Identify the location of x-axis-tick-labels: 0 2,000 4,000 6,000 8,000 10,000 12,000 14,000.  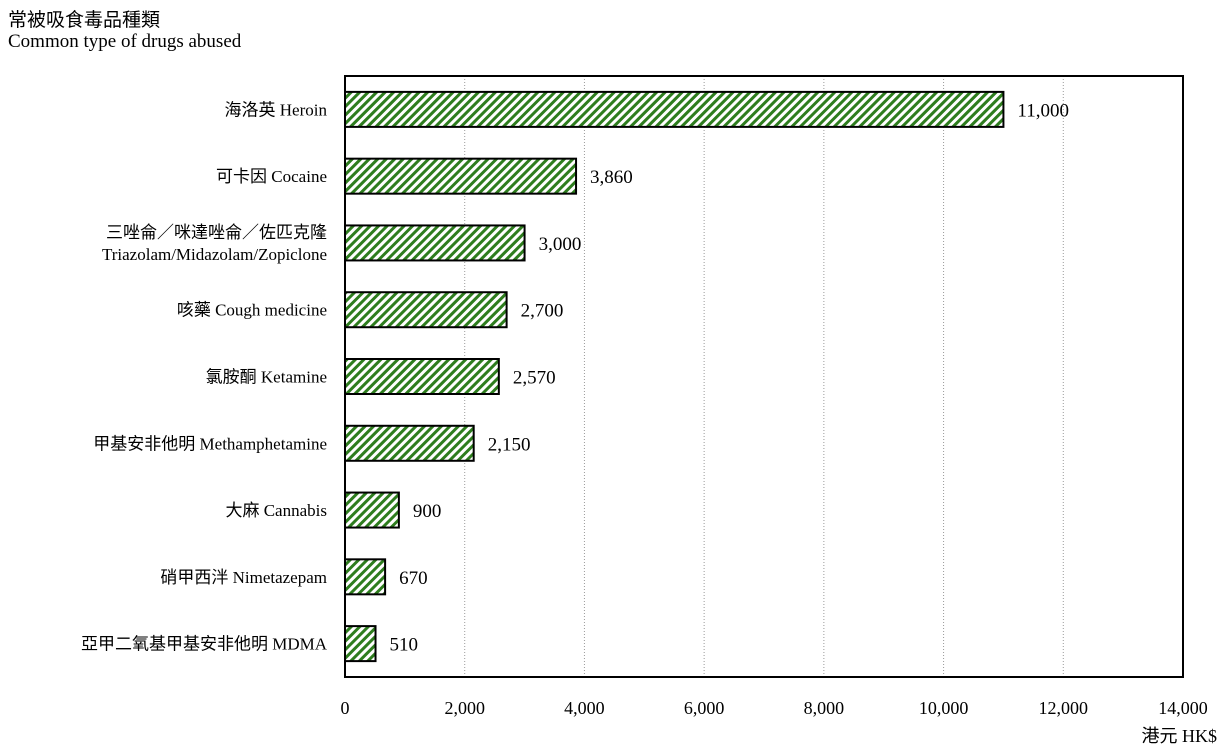
(774, 708).